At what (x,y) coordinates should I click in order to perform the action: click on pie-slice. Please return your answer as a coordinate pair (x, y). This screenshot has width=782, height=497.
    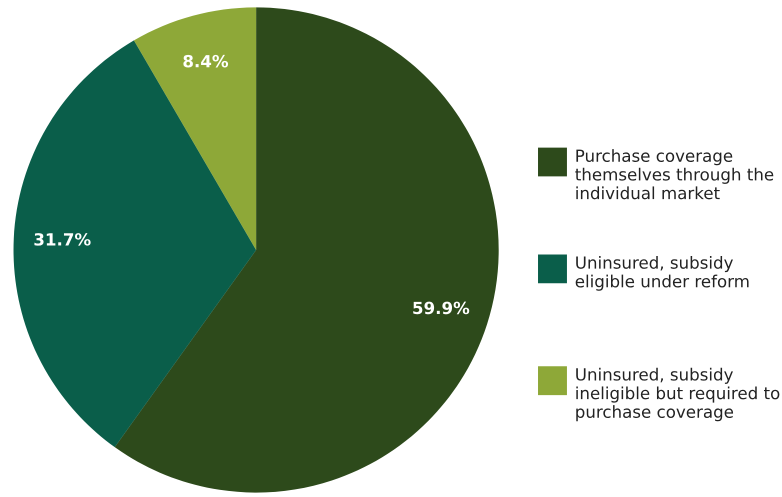
    Looking at the image, I should click on (195, 128).